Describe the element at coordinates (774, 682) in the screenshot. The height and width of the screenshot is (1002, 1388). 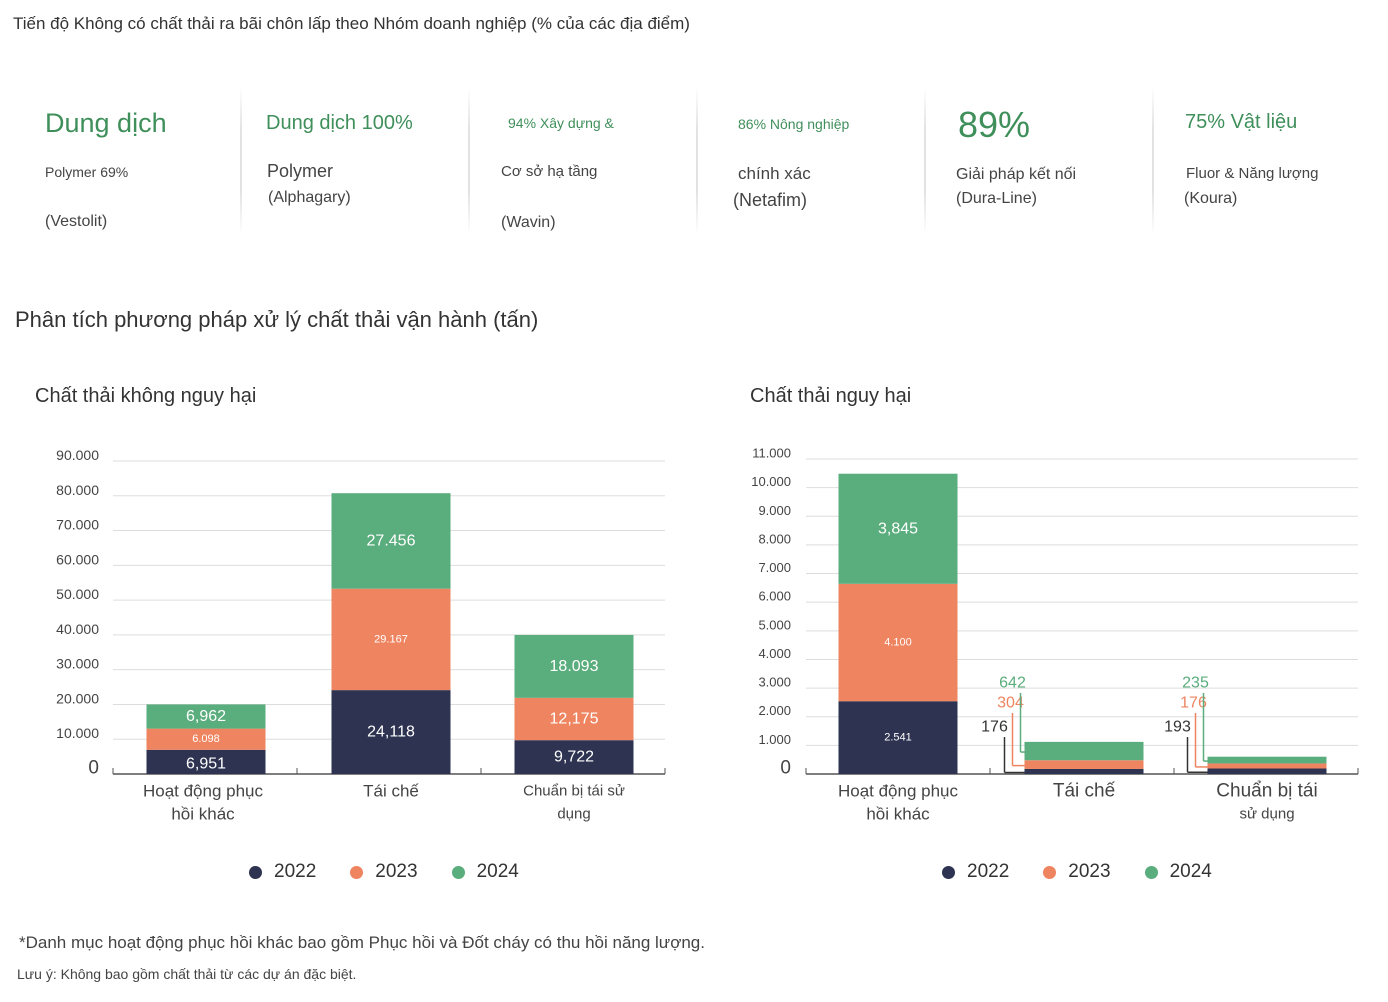
I see `y-tick-label: 3.000` at that location.